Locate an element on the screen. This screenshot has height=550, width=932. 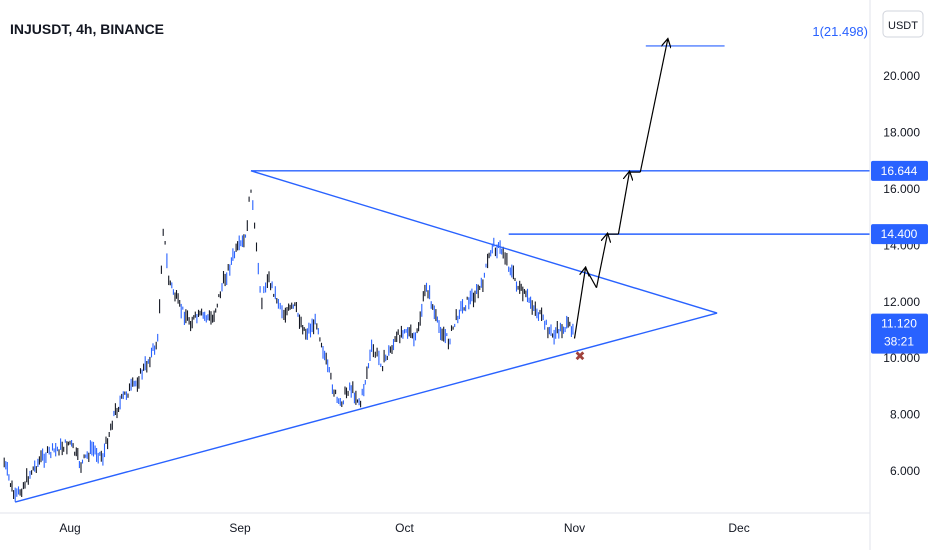
currency-label: USDT is located at coordinates (903, 26).